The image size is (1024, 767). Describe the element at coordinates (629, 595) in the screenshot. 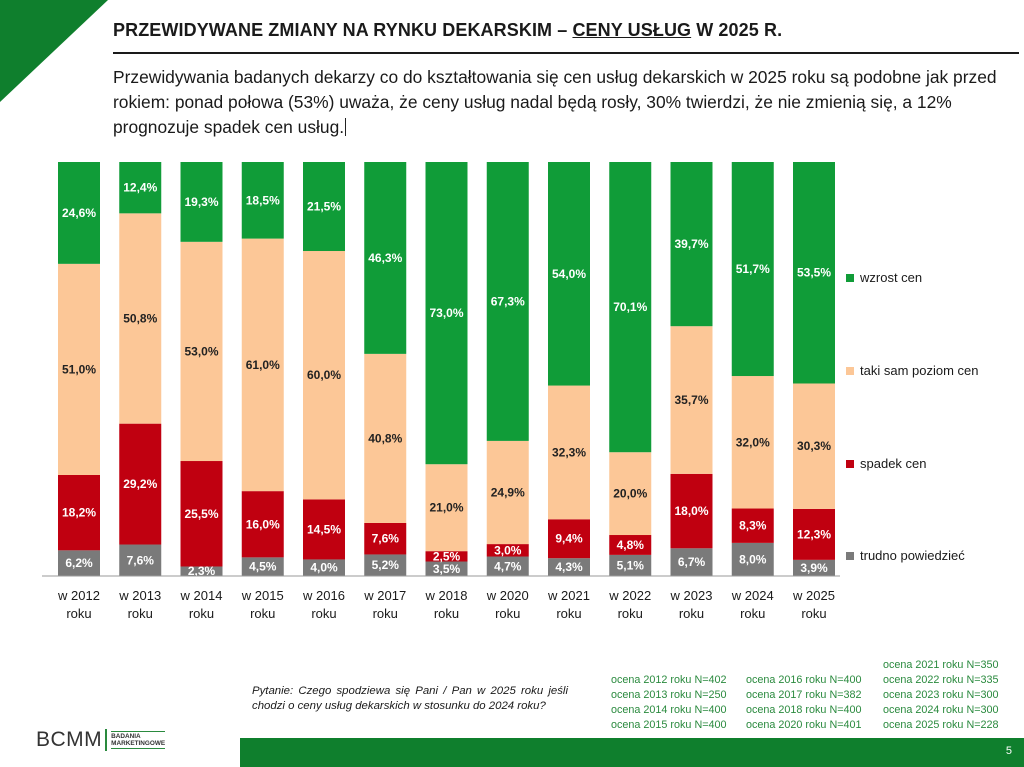

I see `x-tick-label: w 2022` at that location.